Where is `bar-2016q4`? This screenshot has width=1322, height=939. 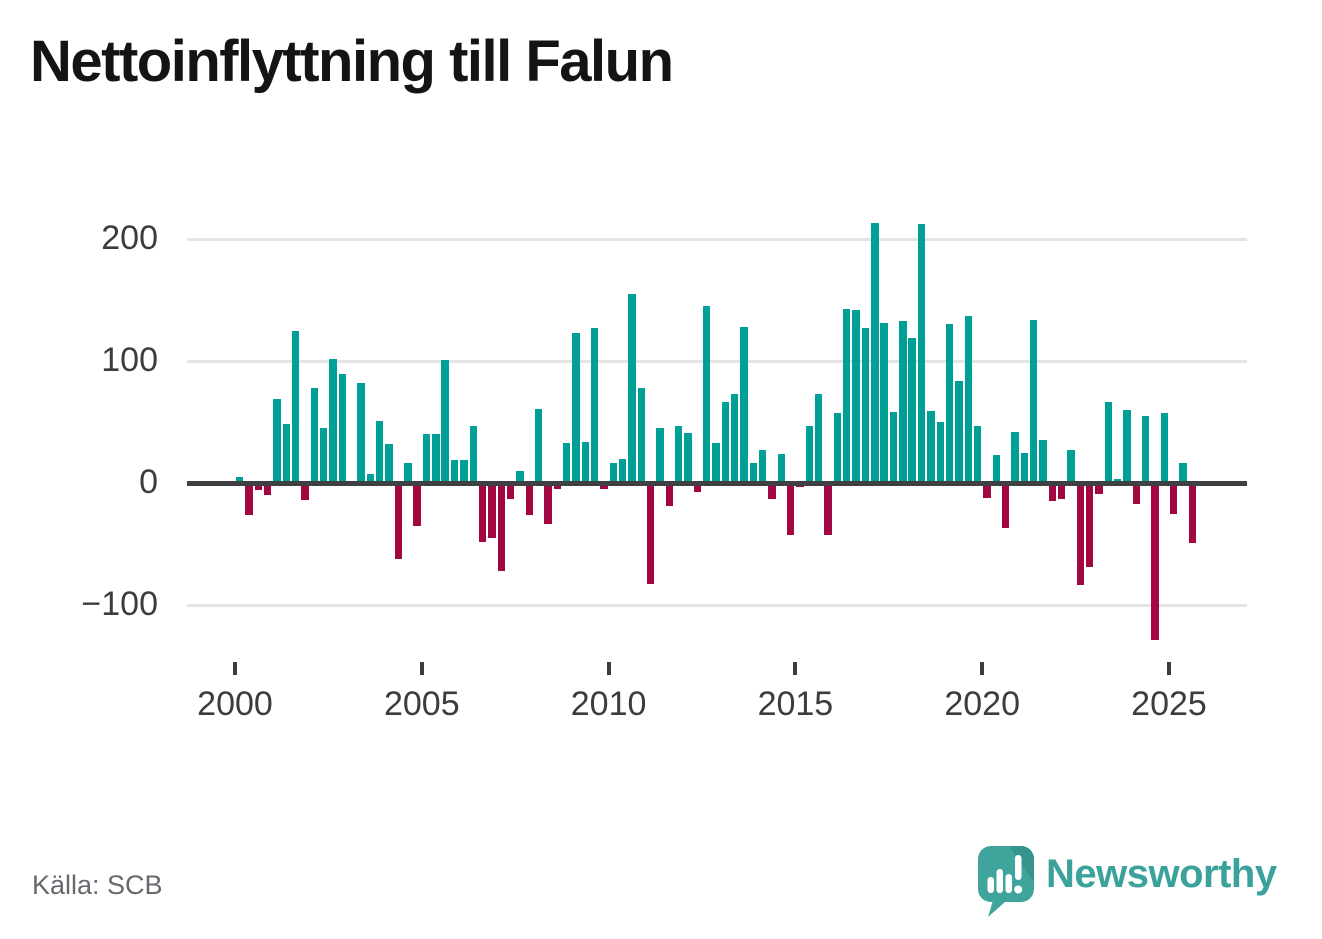 bar-2016q4 is located at coordinates (865, 405).